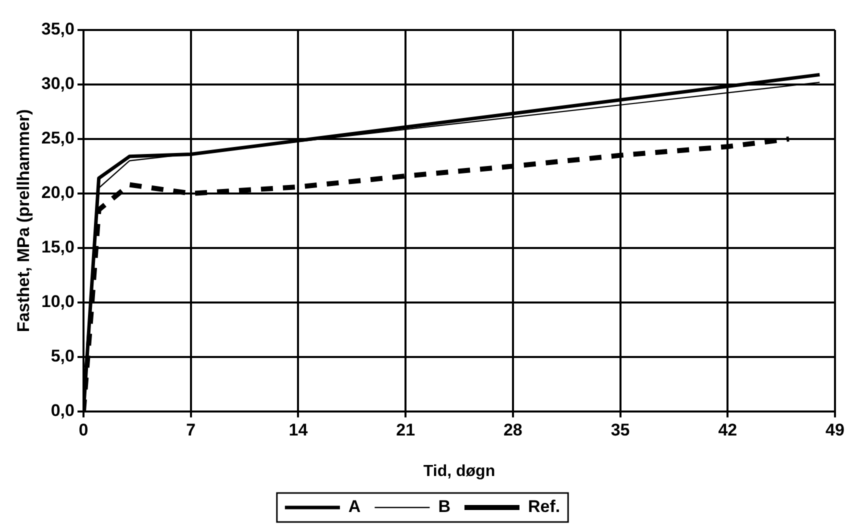  What do you see at coordinates (298, 430) in the screenshot?
I see `x-tick-label: 14` at bounding box center [298, 430].